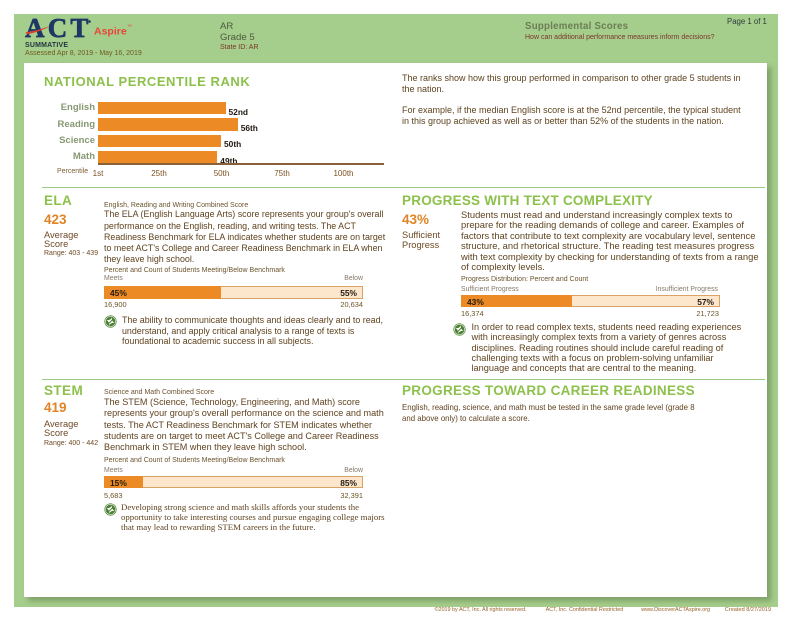 This screenshot has height=622, width=792. What do you see at coordinates (110, 32) in the screenshot?
I see `svg-text: Aspire` at bounding box center [110, 32].